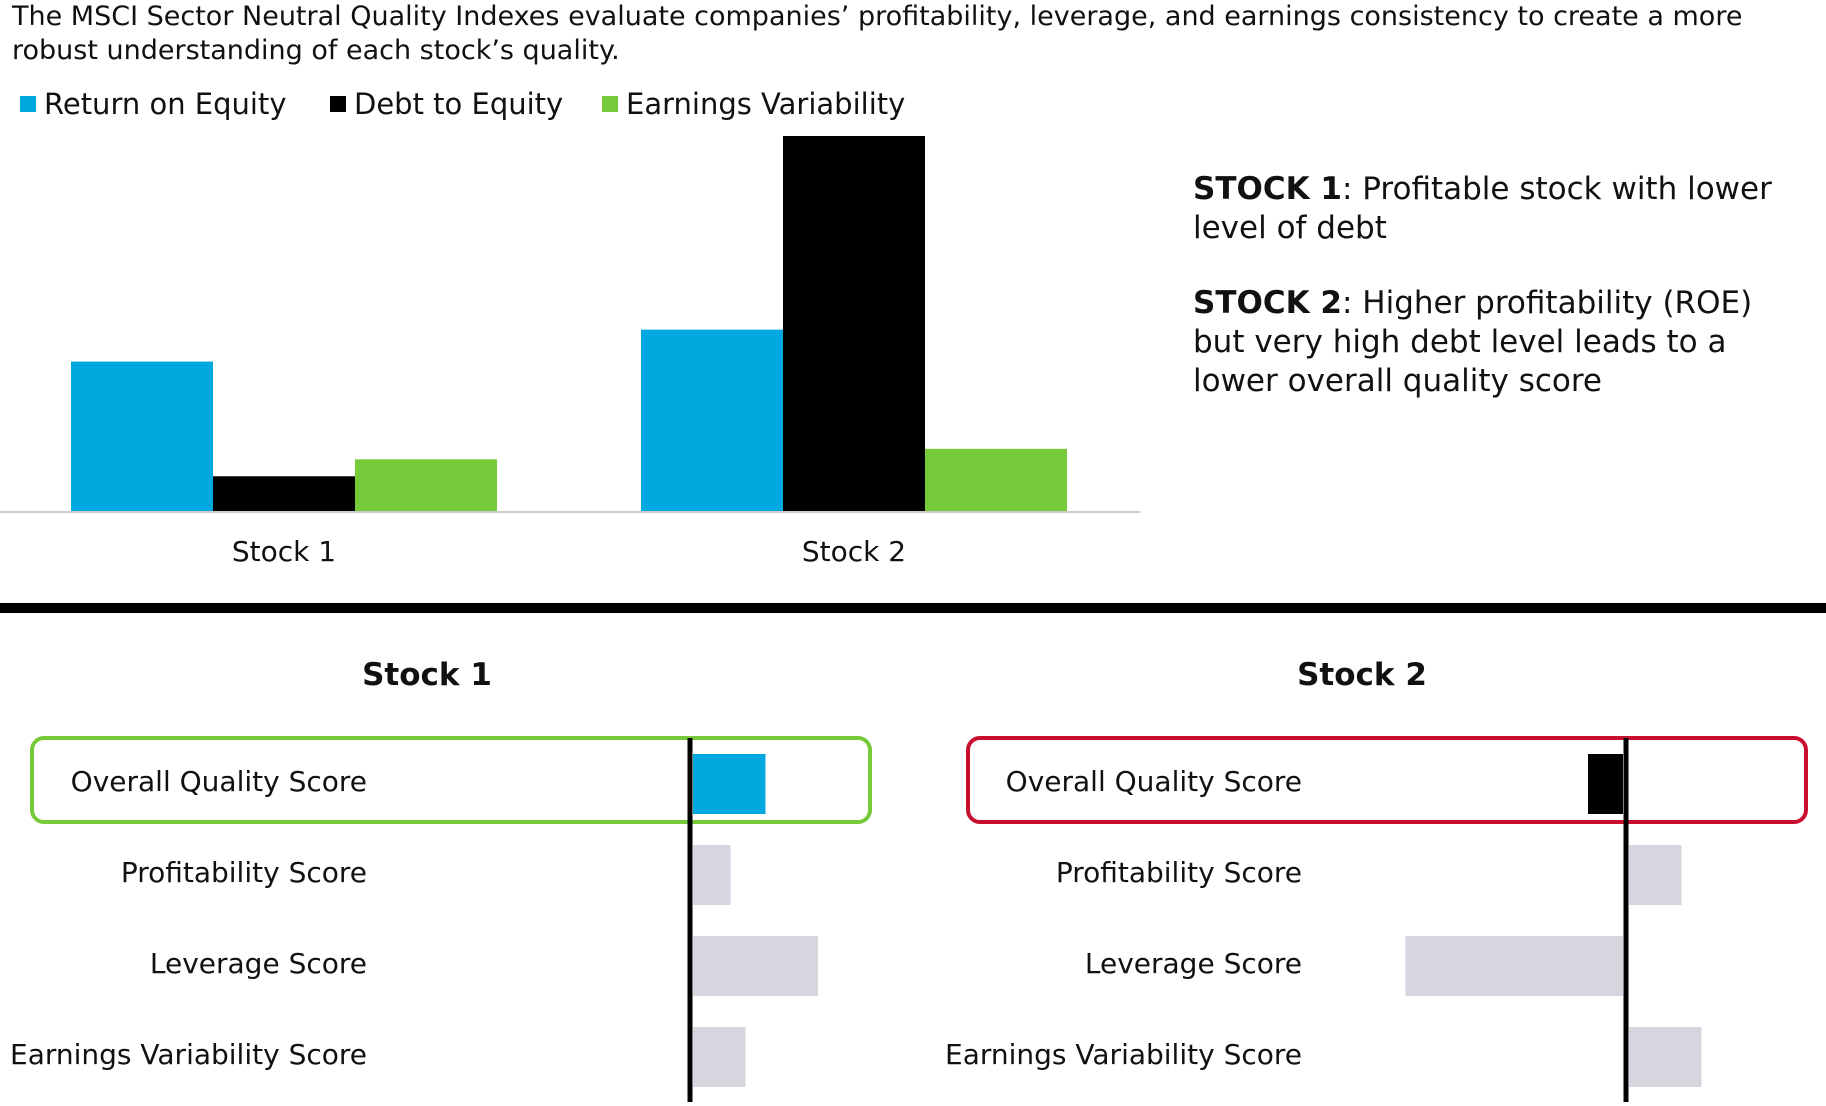 This screenshot has width=1826, height=1106. What do you see at coordinates (1362, 675) in the screenshot?
I see `stock2-panel-title: Stock 2` at bounding box center [1362, 675].